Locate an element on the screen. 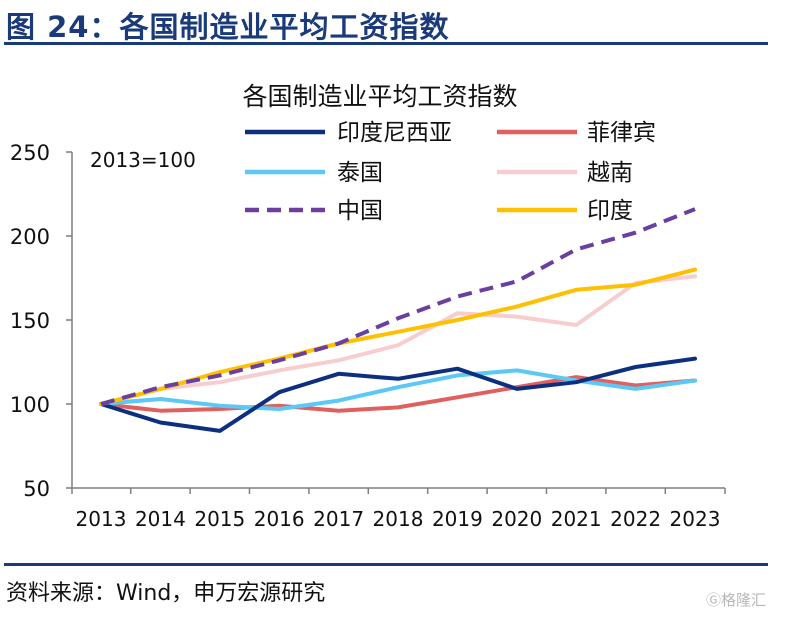  base-year-annotation: 2013=100 is located at coordinates (143, 160).